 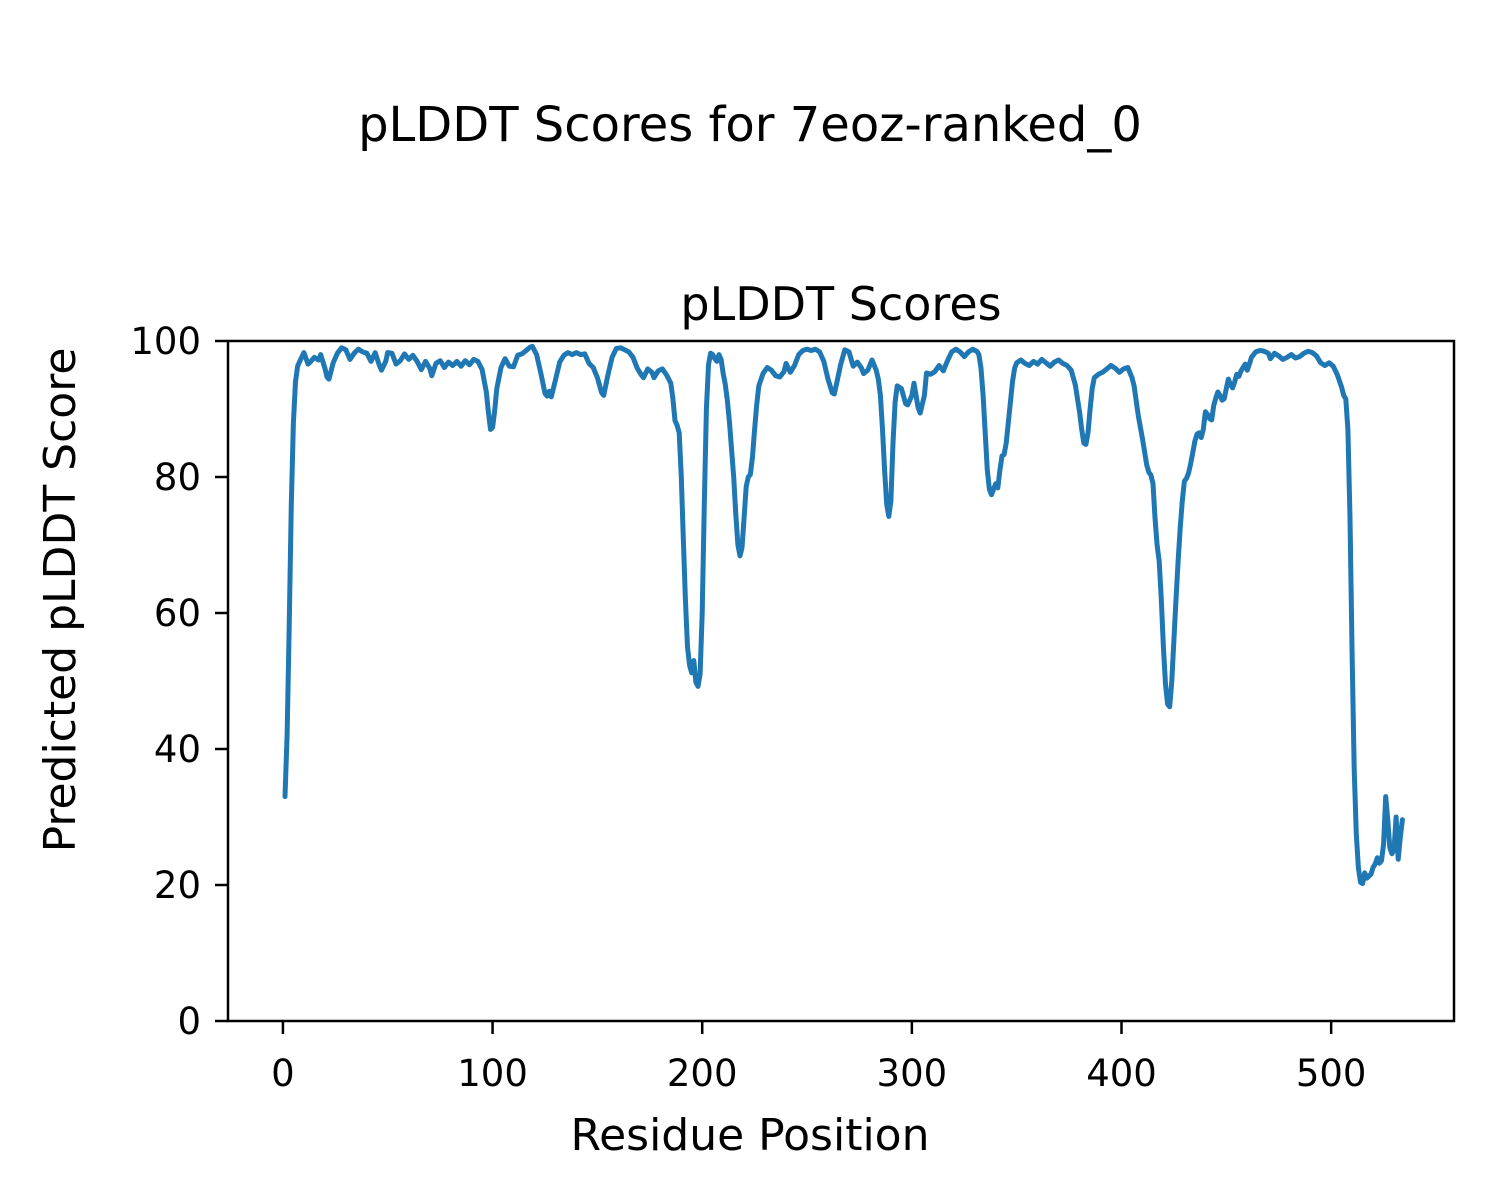 What do you see at coordinates (177, 613) in the screenshot?
I see `y-tick-label: 60` at bounding box center [177, 613].